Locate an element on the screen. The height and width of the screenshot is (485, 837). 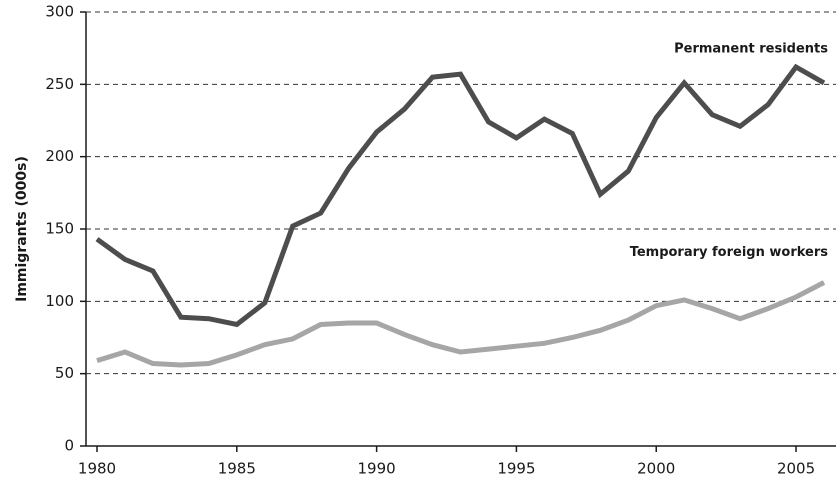
y-tick-label: 250 is located at coordinates (59, 84).